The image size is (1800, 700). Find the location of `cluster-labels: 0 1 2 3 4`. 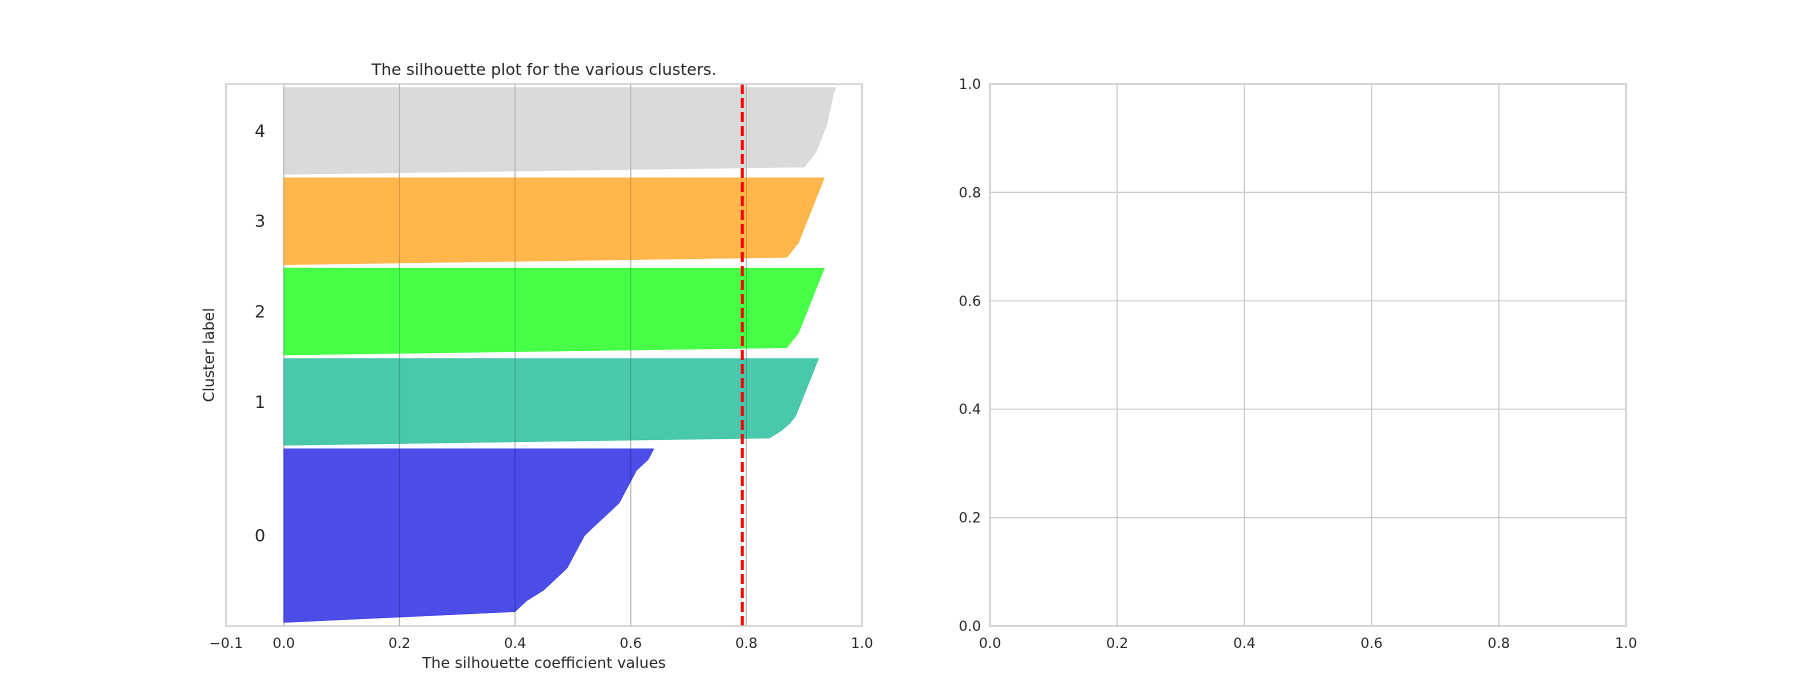

cluster-labels: 0 1 2 3 4 is located at coordinates (260, 334).